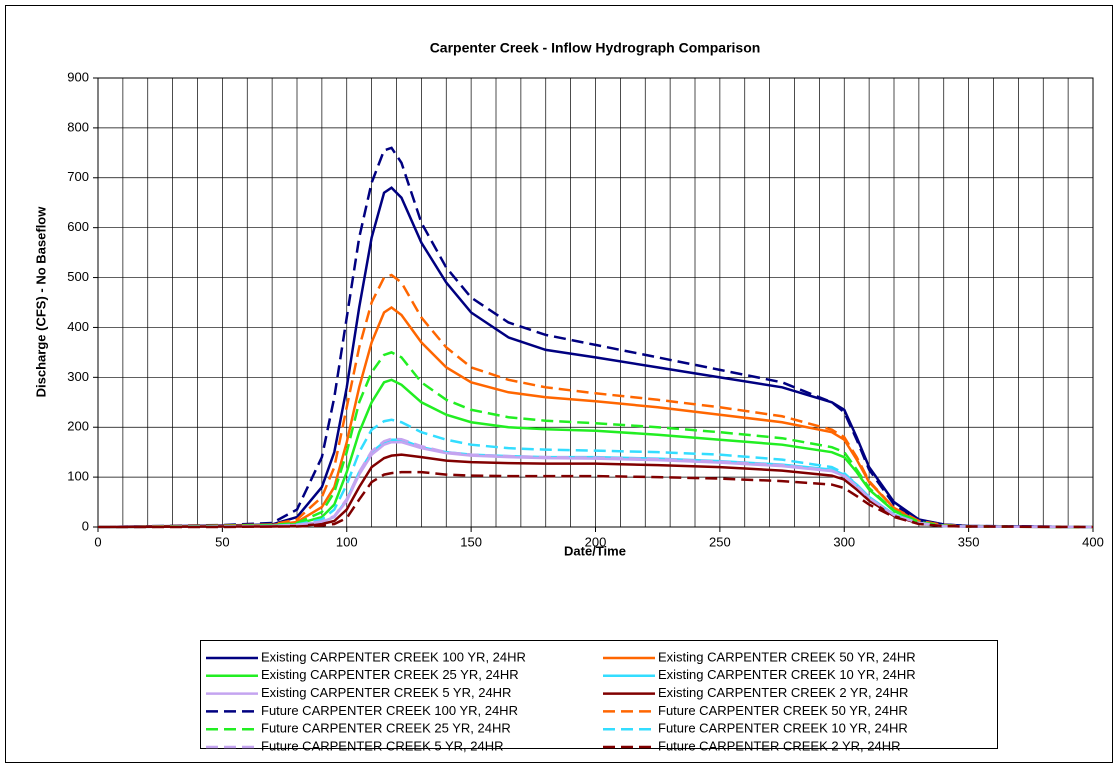  What do you see at coordinates (595, 550) in the screenshot?
I see `x-axis-label: Date/Time` at bounding box center [595, 550].